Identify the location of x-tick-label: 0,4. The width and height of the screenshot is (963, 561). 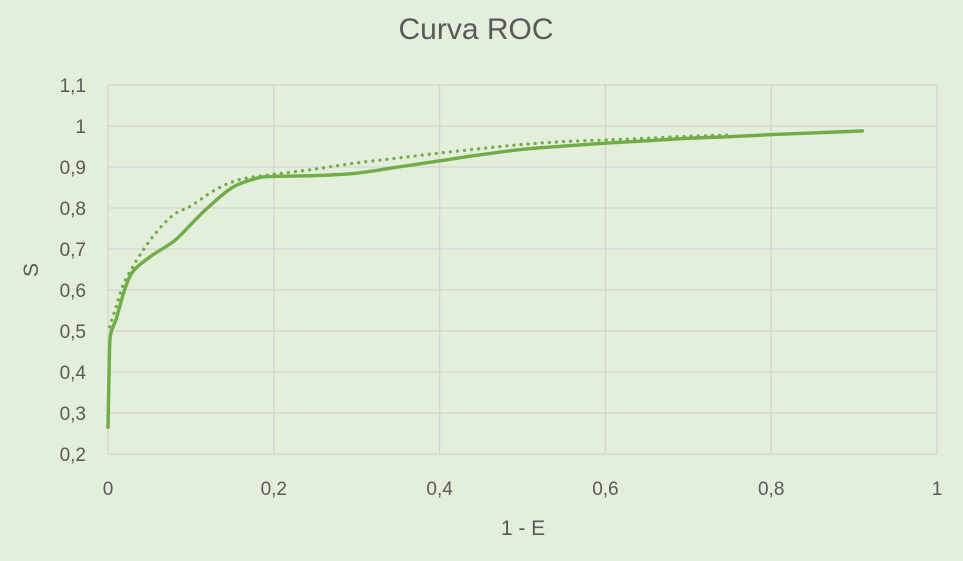
(439, 489).